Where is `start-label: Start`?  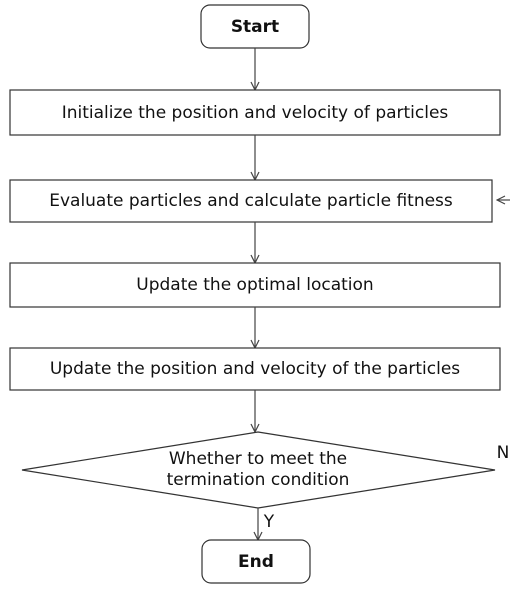
start-label: Start is located at coordinates (255, 27).